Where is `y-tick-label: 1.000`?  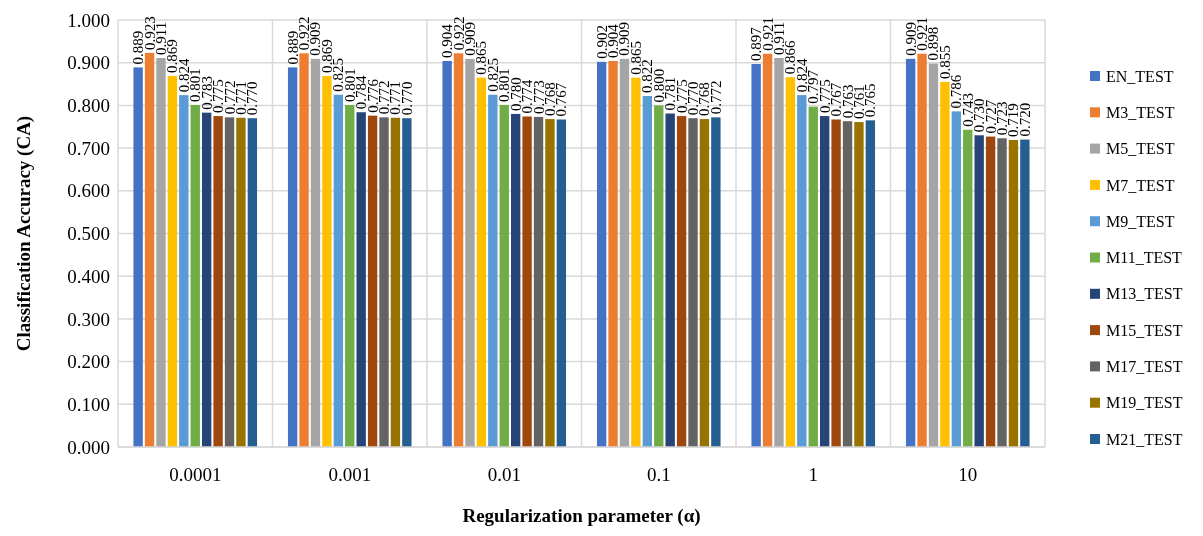 y-tick-label: 1.000 is located at coordinates (88, 20).